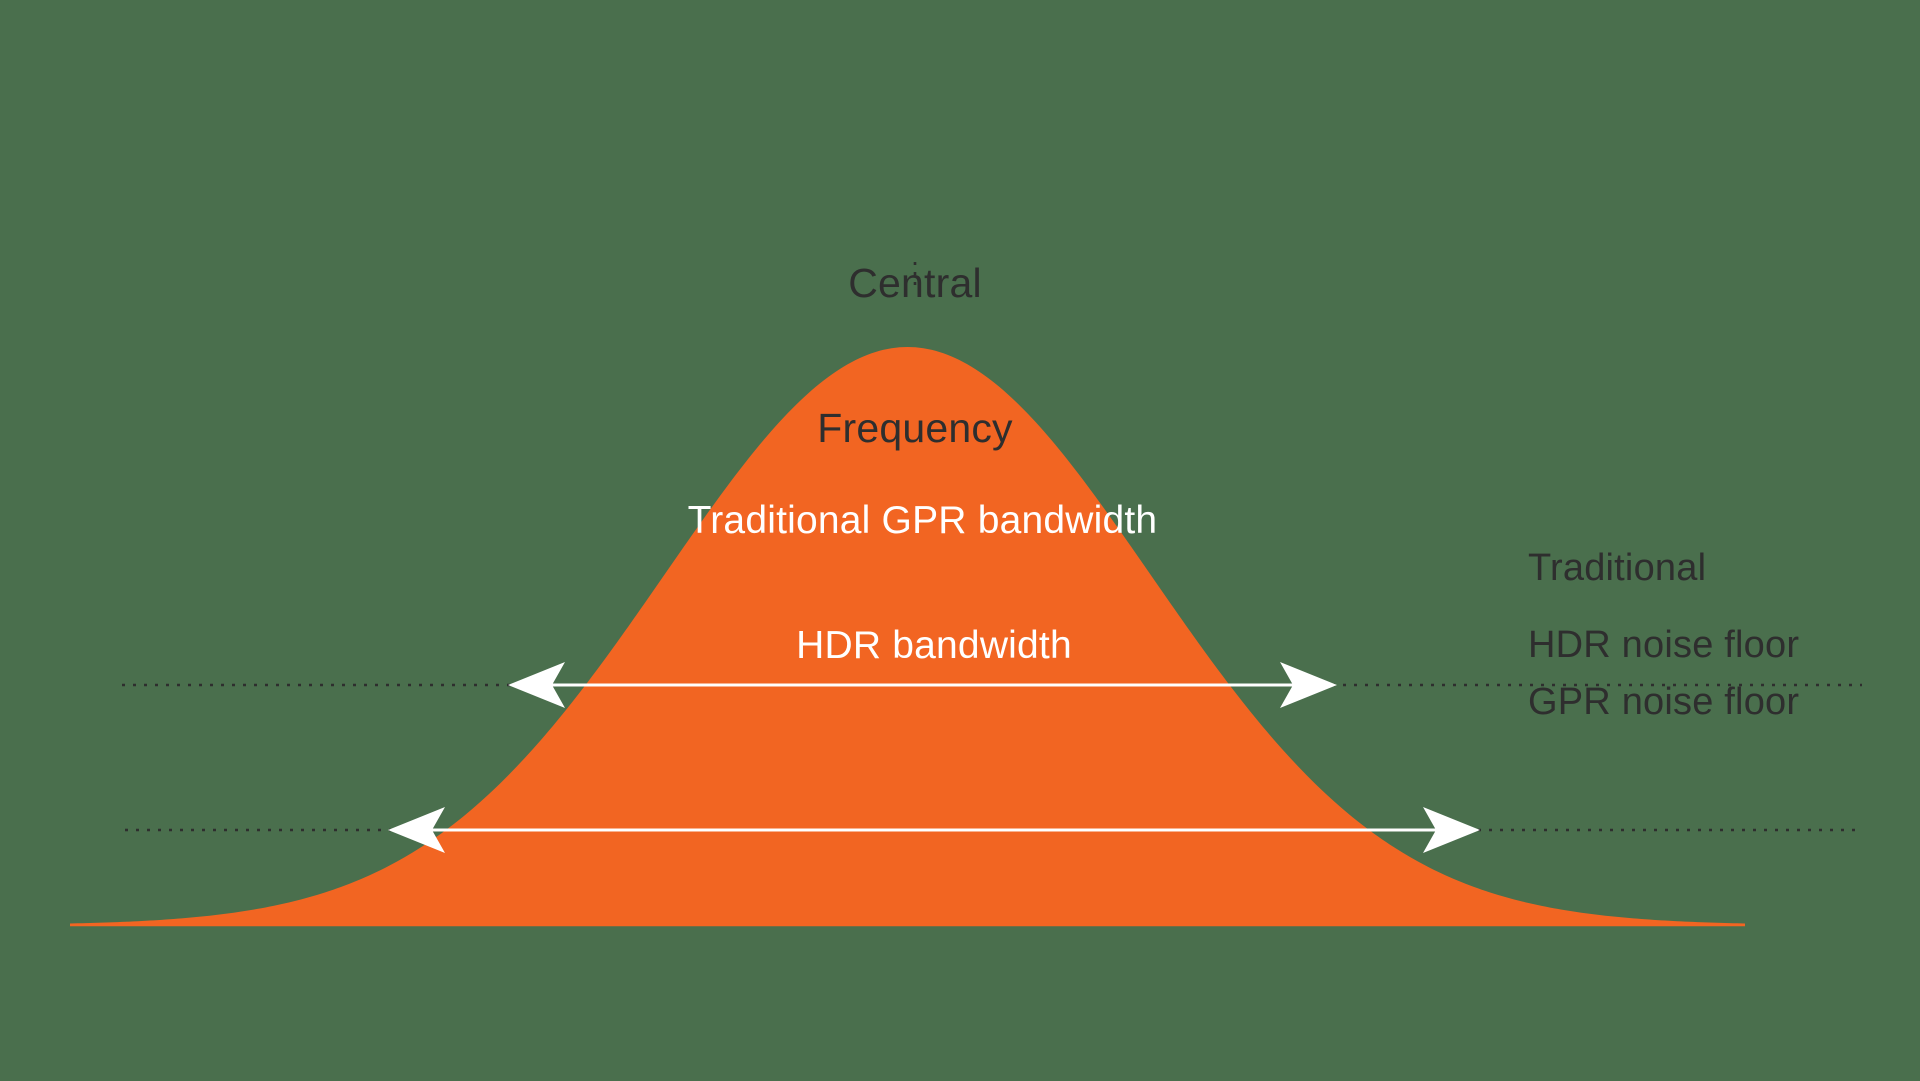 The width and height of the screenshot is (1920, 1081). I want to click on traditional-gpr-bandwidth-label: Traditional GPR bandwidth, so click(922, 520).